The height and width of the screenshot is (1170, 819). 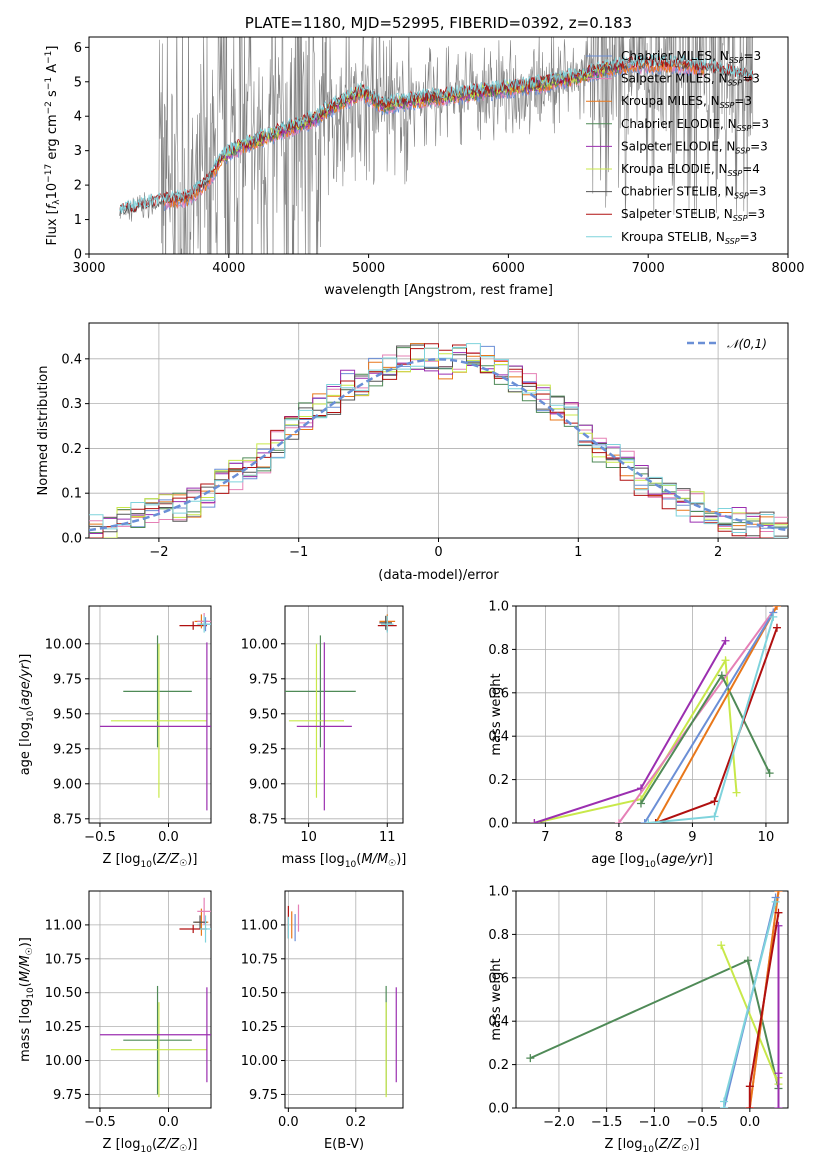 What do you see at coordinates (78, 82) in the screenshot?
I see `y-tick-label: 5` at bounding box center [78, 82].